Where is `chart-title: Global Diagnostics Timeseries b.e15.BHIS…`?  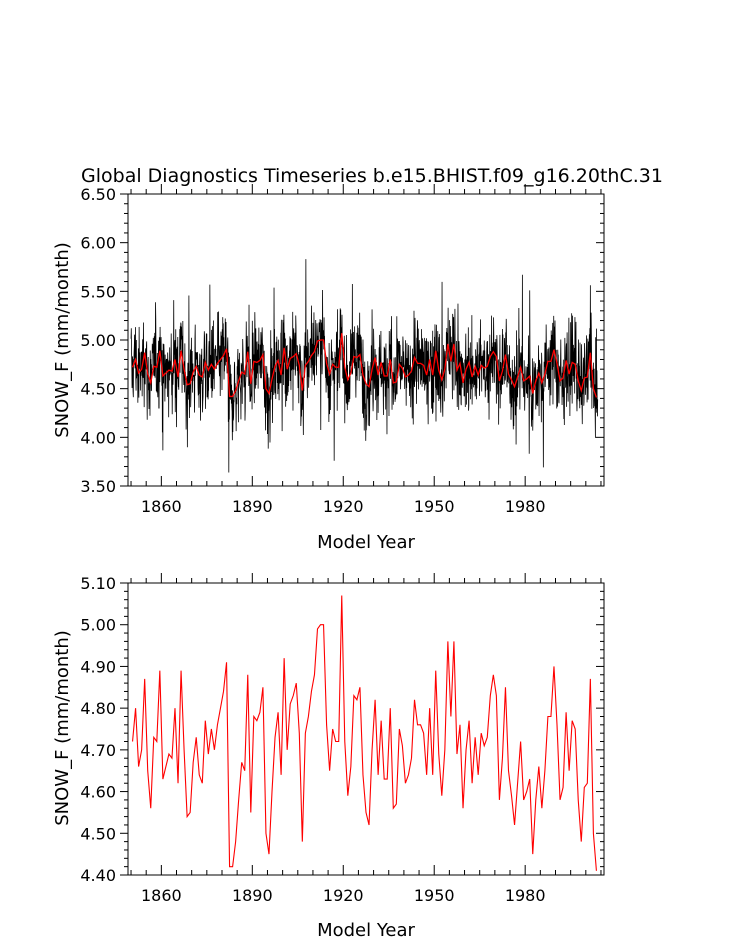 chart-title: Global Diagnostics Timeseries b.e15.BHIS… is located at coordinates (372, 176).